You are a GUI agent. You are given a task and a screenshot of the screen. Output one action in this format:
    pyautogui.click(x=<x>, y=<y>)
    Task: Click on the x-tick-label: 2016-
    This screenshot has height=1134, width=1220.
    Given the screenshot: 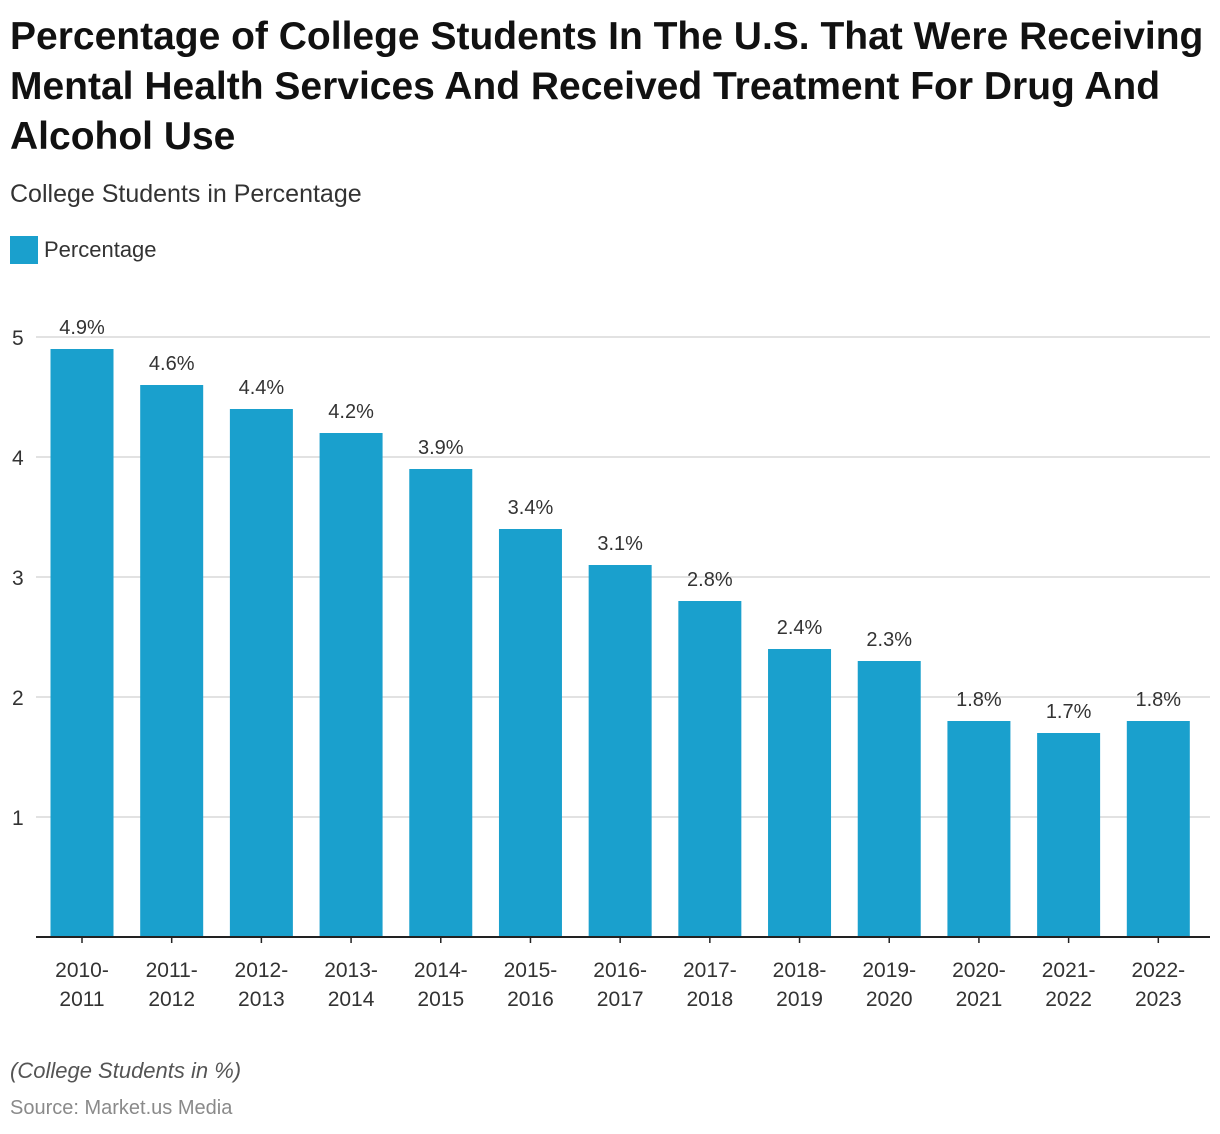 What is the action you would take?
    pyautogui.click(x=620, y=970)
    